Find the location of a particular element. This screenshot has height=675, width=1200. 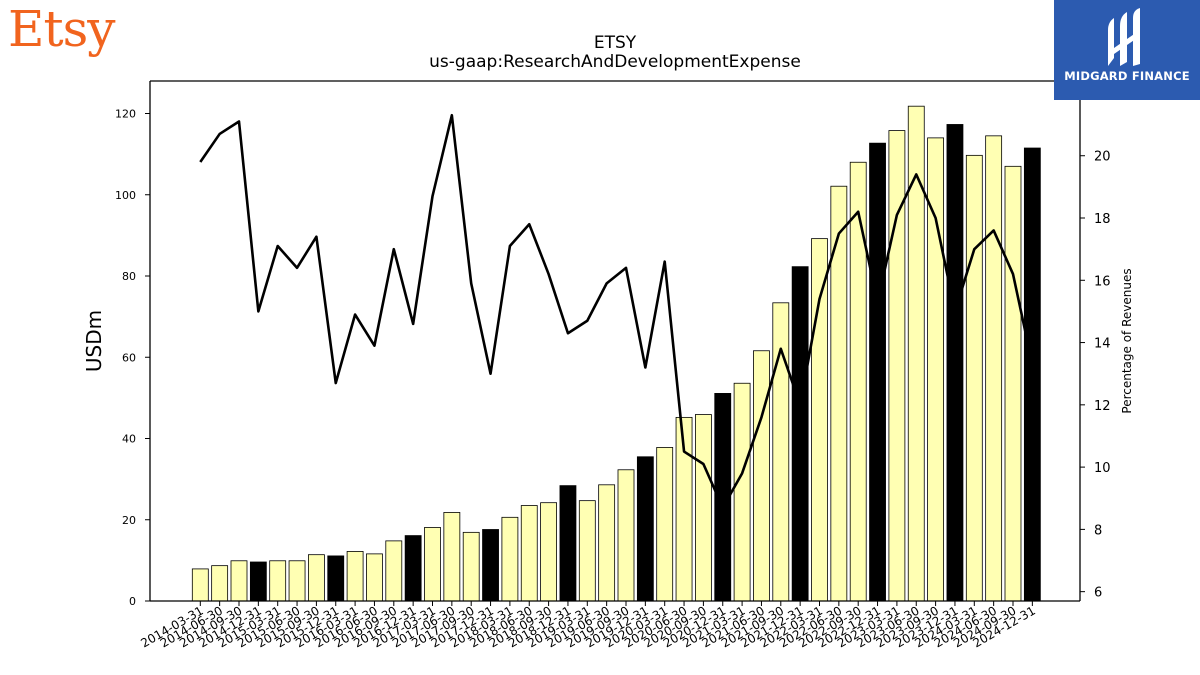

y-axis-label: USDm is located at coordinates (94, 341).